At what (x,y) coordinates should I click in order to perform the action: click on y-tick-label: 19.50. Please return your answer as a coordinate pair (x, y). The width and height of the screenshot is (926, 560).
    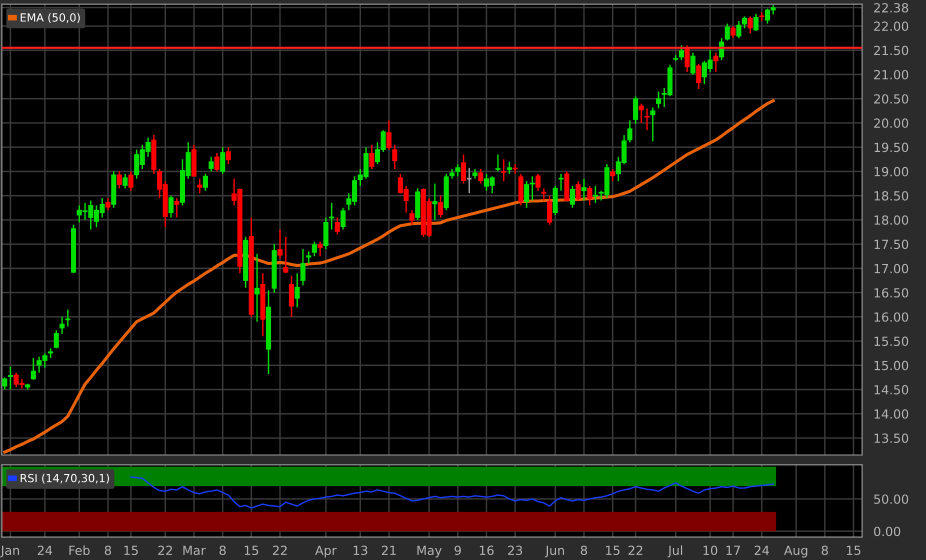
    Looking at the image, I should click on (891, 147).